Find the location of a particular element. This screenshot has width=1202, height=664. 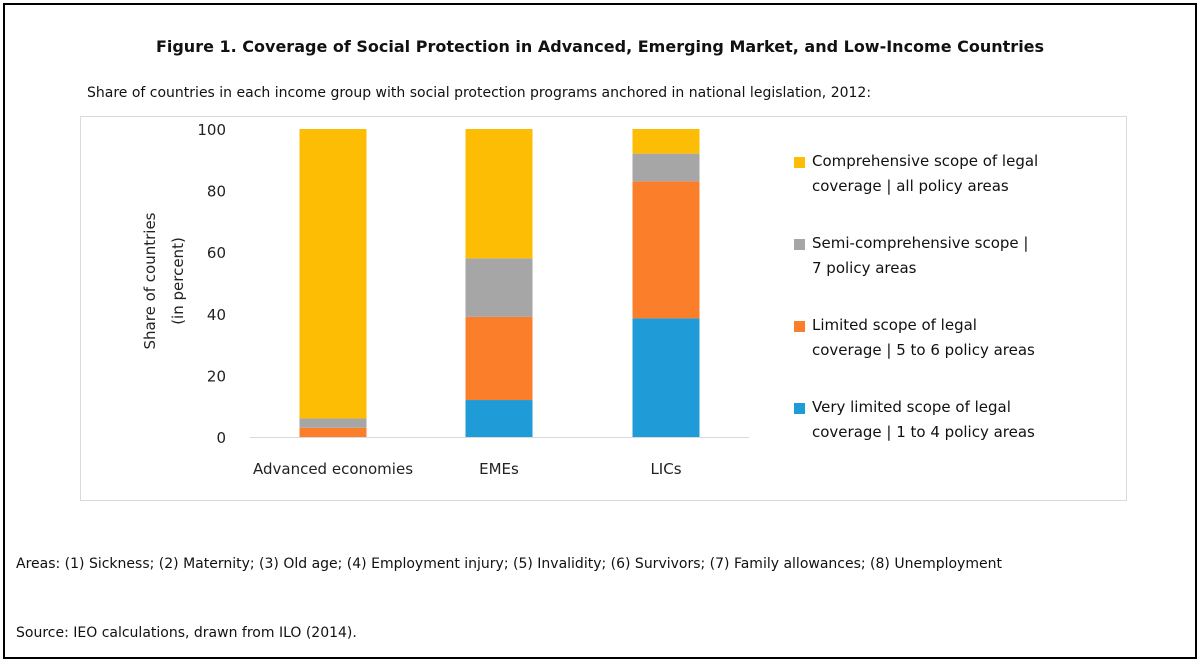

legend-label-line: Semi-comprehensive scope | is located at coordinates (920, 243).